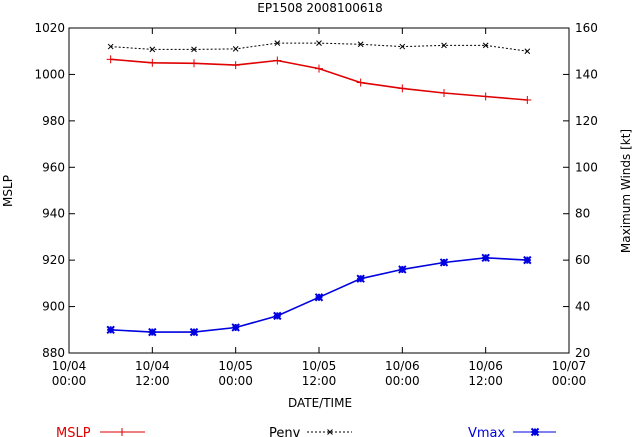 The height and width of the screenshot is (437, 635). Describe the element at coordinates (582, 353) in the screenshot. I see `right-tick-label: 20` at that location.